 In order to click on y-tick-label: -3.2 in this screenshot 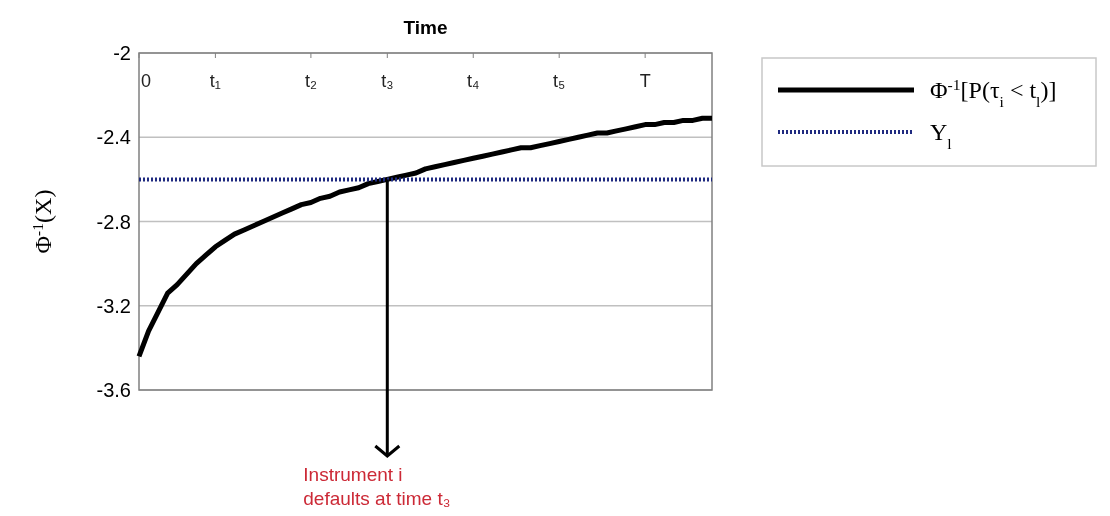, I will do `click(113, 305)`.